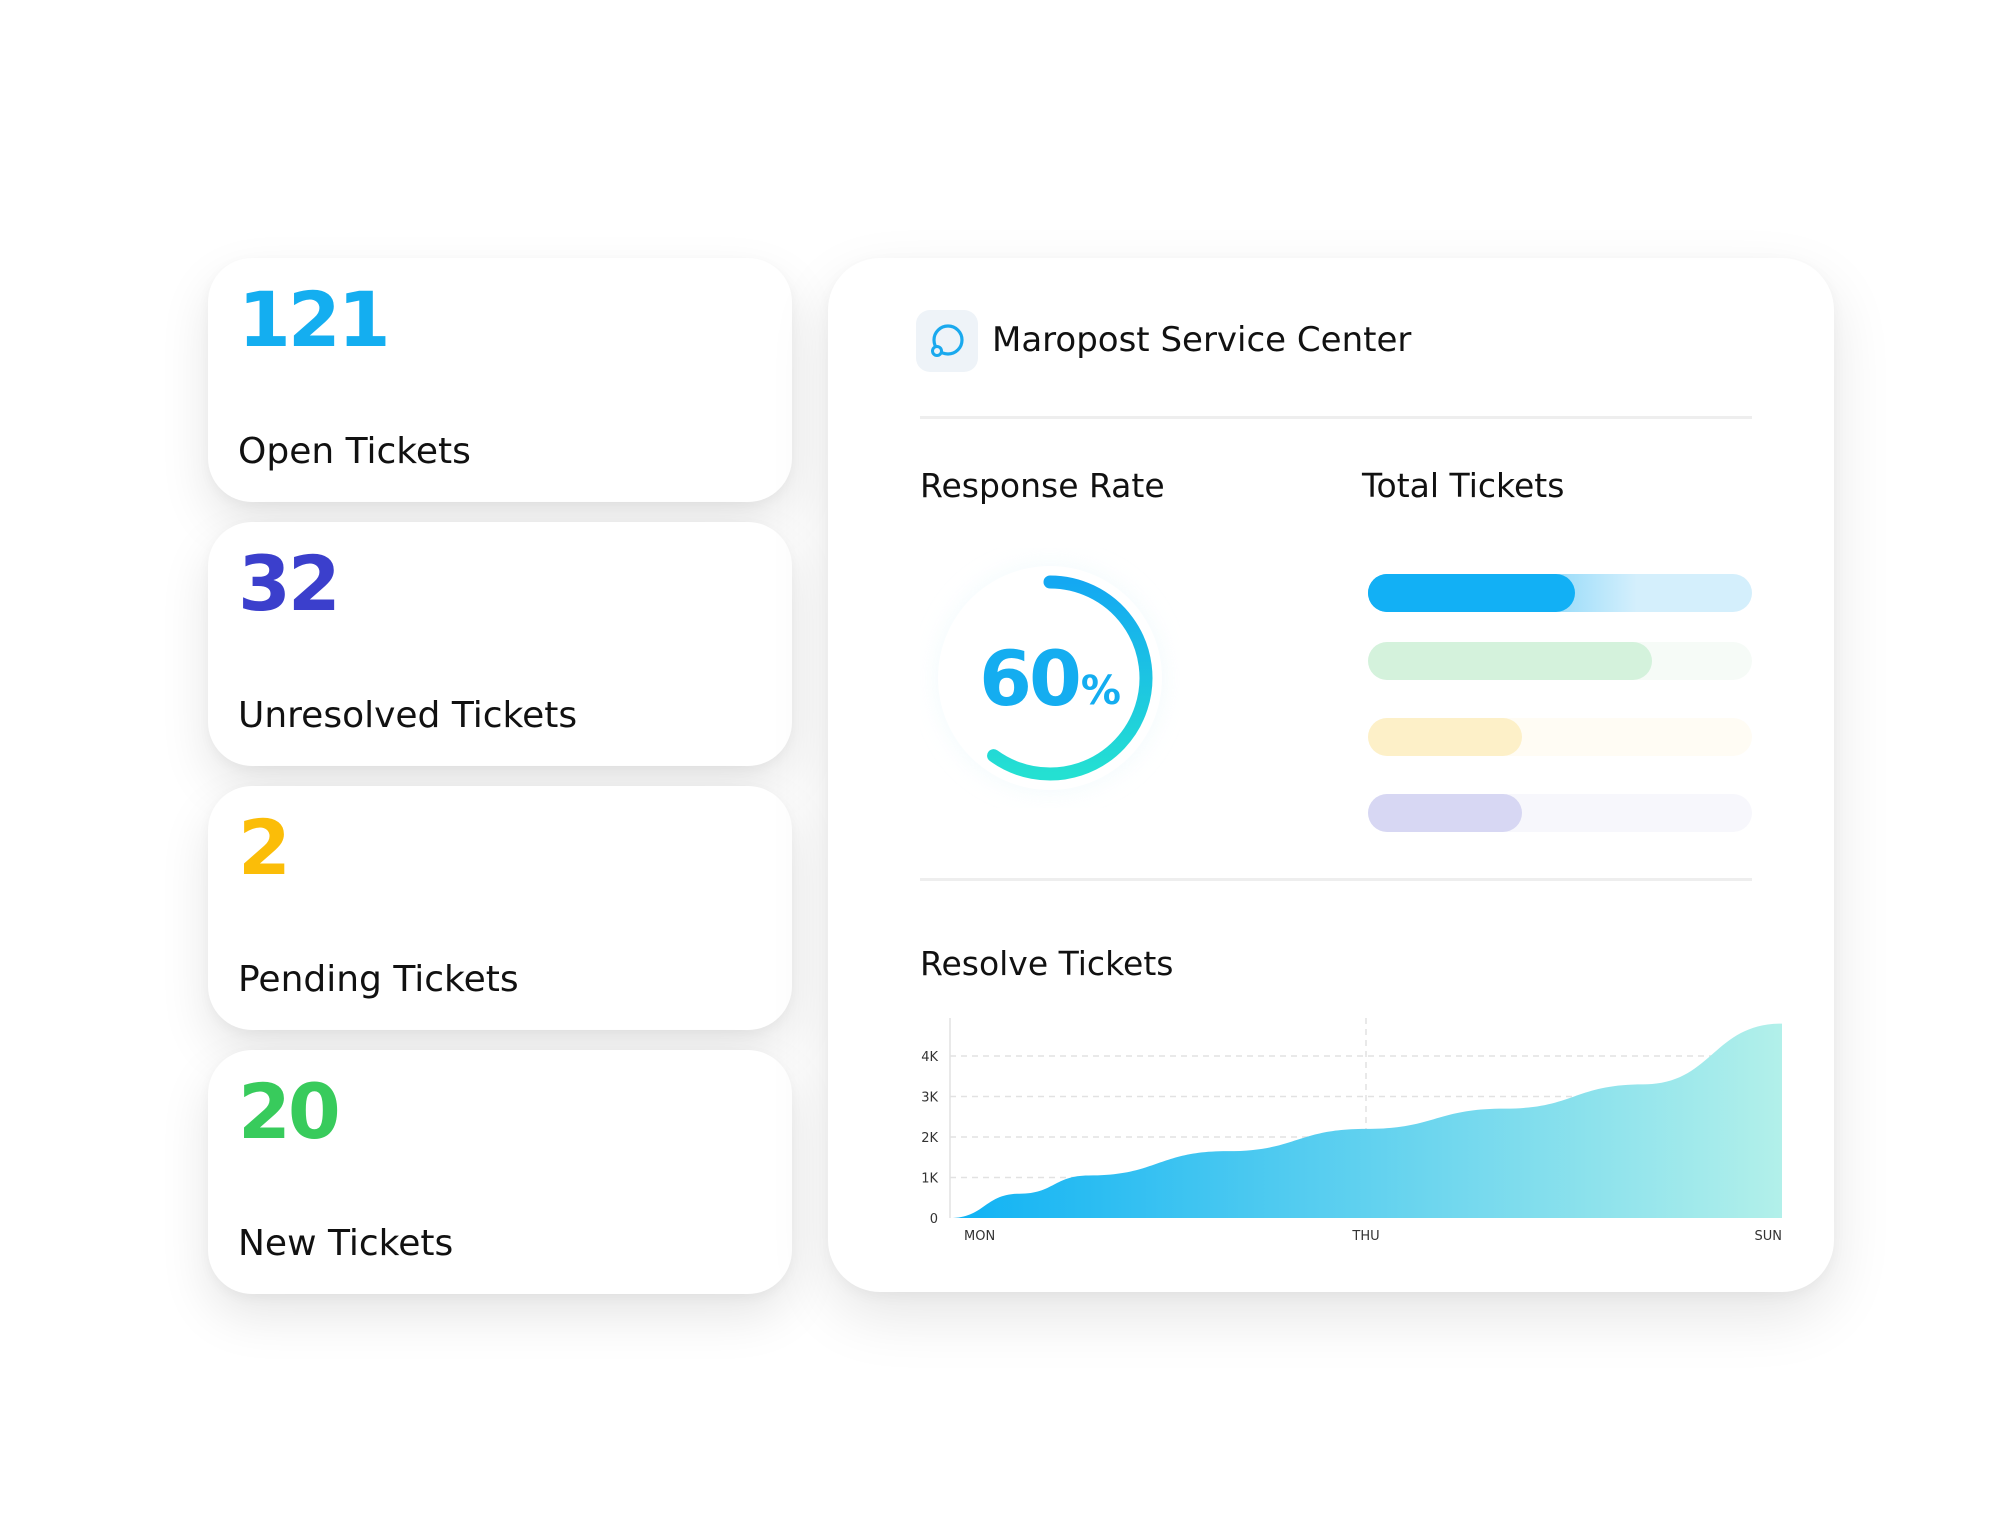 Image resolution: width=2000 pixels, height=1538 pixels. I want to click on stat-value: 2, so click(264, 847).